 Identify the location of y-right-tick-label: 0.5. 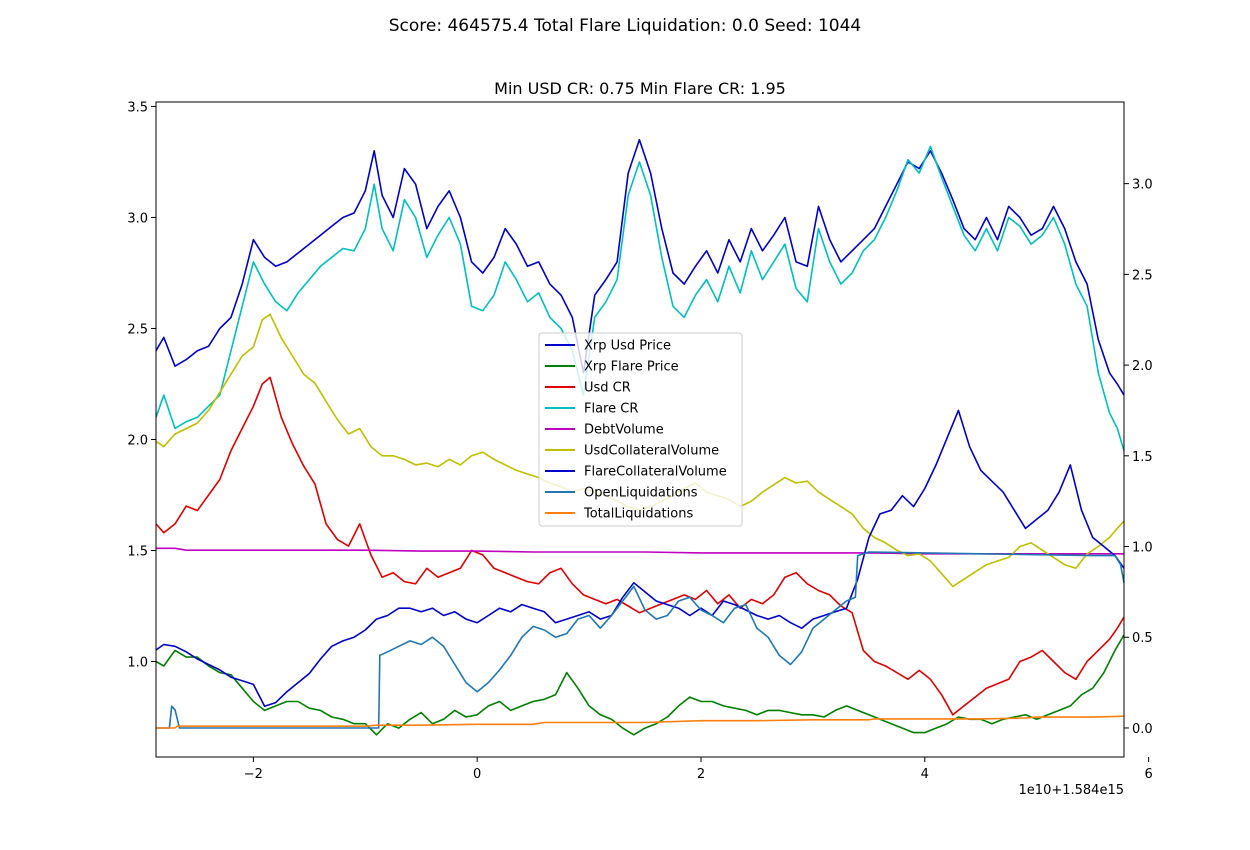
(1142, 638).